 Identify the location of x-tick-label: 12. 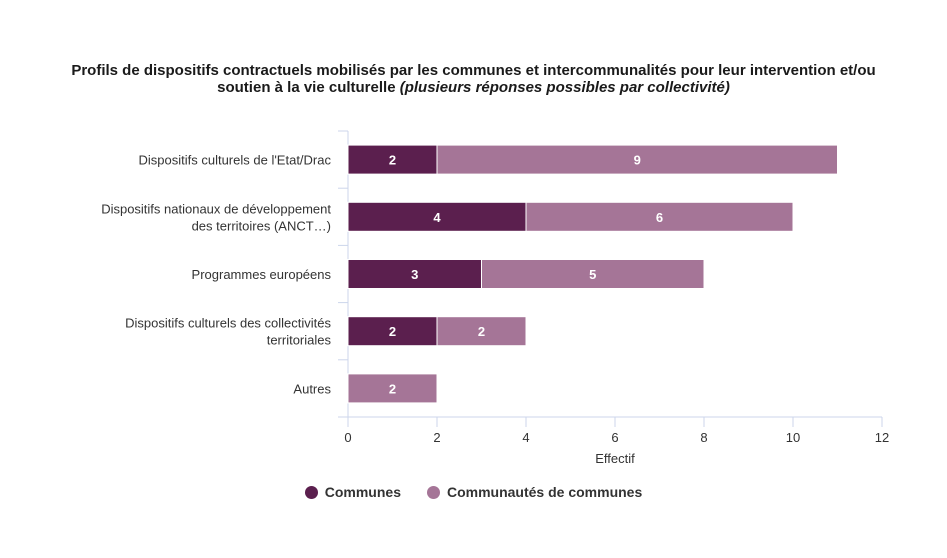
(882, 437).